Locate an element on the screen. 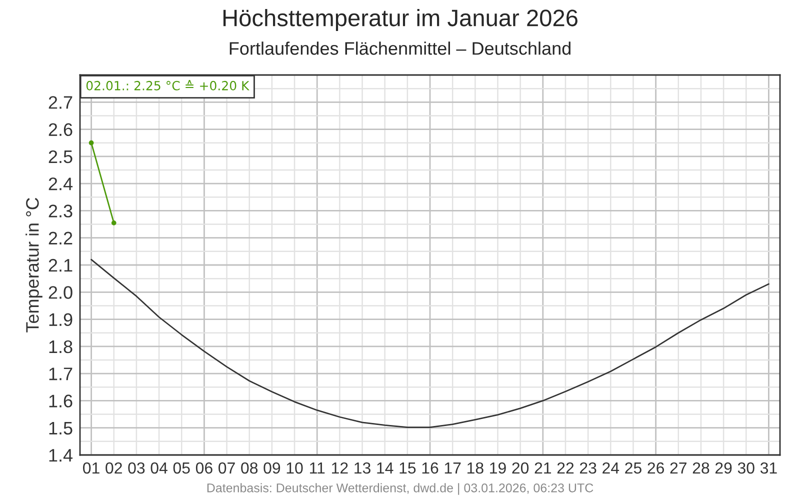 This screenshot has width=800, height=500. x-tick-label: 16 is located at coordinates (430, 468).